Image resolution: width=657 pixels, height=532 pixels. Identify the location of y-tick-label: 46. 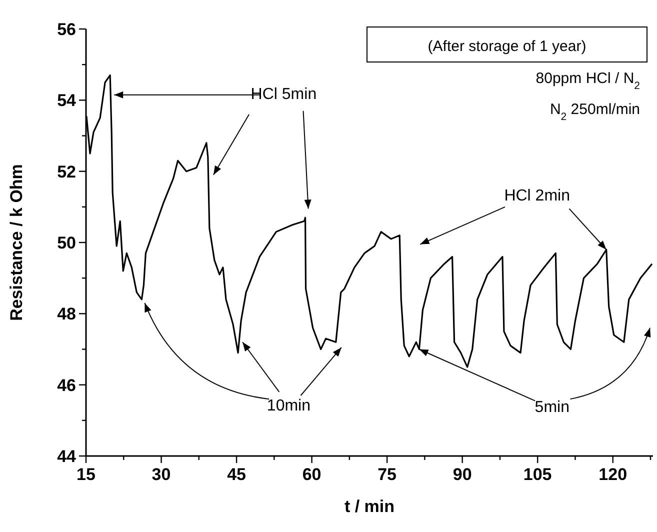
(66, 385).